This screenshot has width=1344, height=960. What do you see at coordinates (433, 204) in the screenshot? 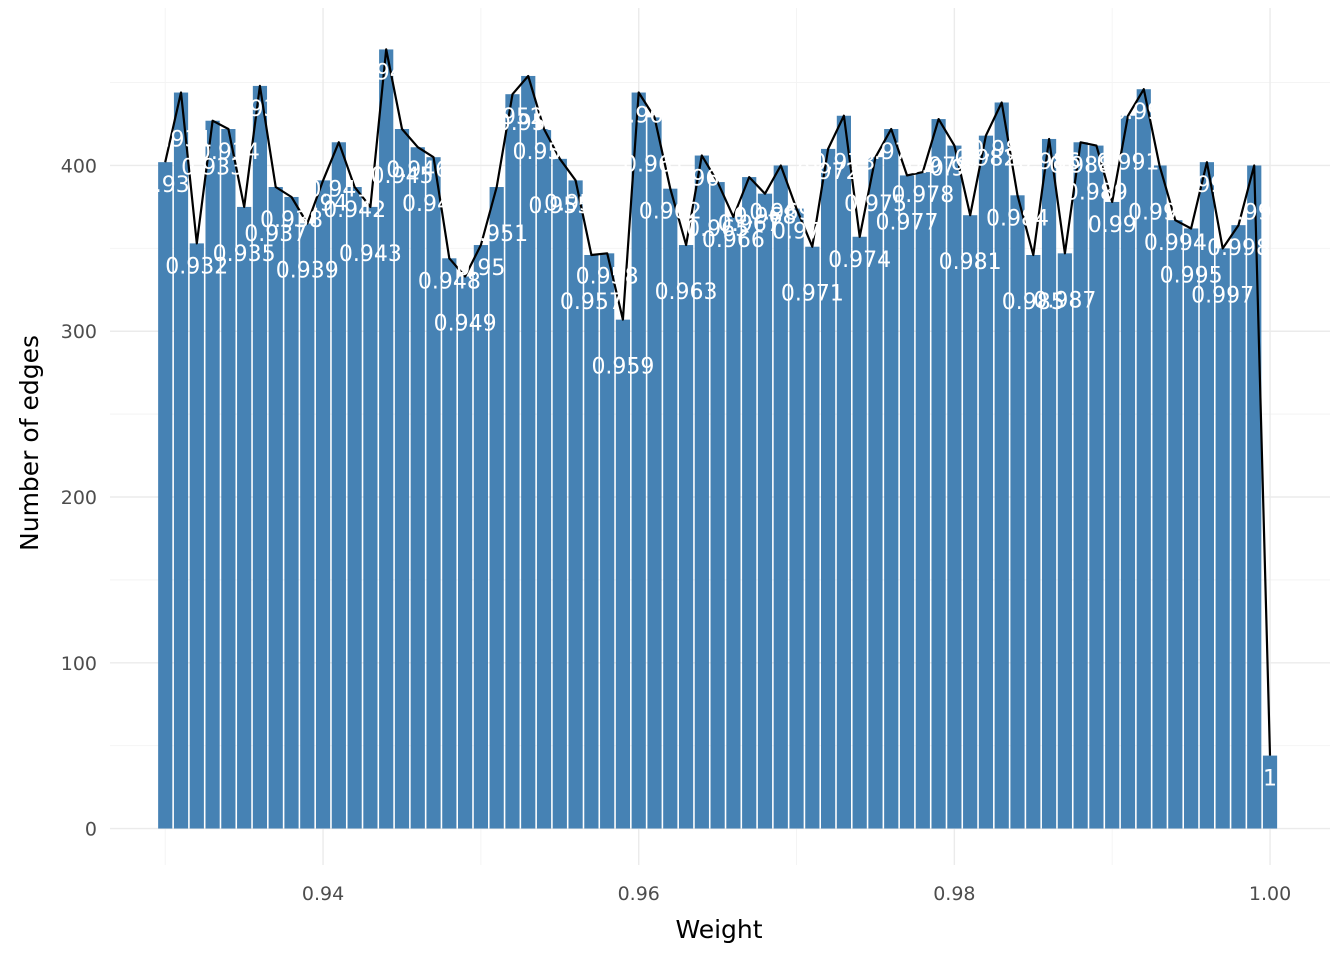
I see `bar-label: 0.947` at bounding box center [433, 204].